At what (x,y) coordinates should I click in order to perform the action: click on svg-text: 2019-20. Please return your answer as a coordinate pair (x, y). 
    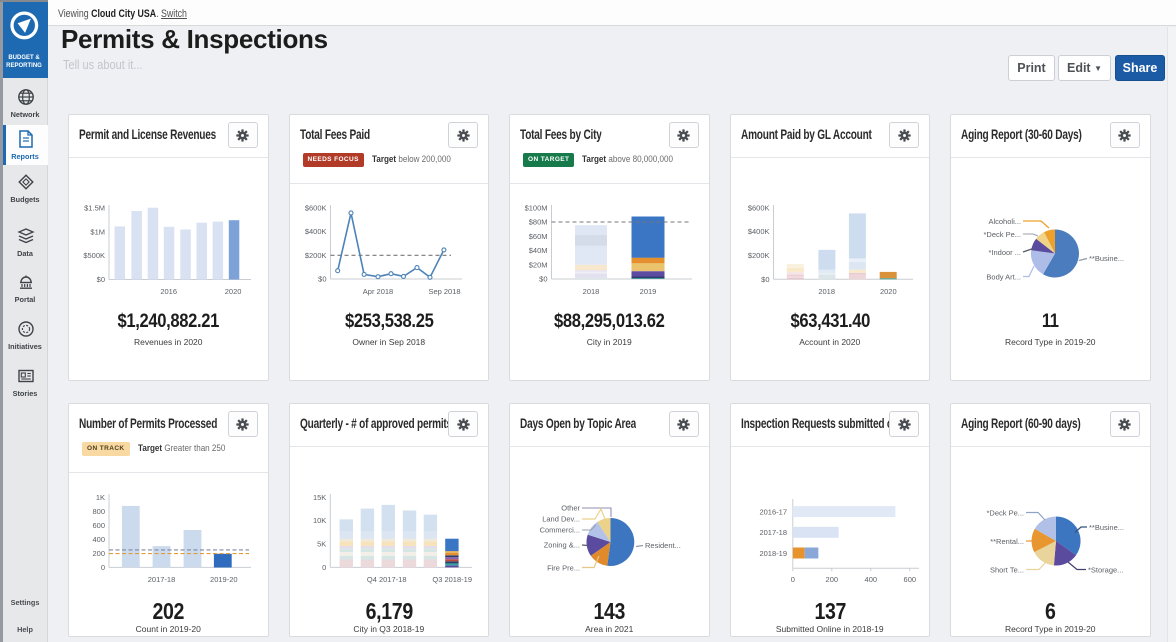
    Looking at the image, I should click on (224, 579).